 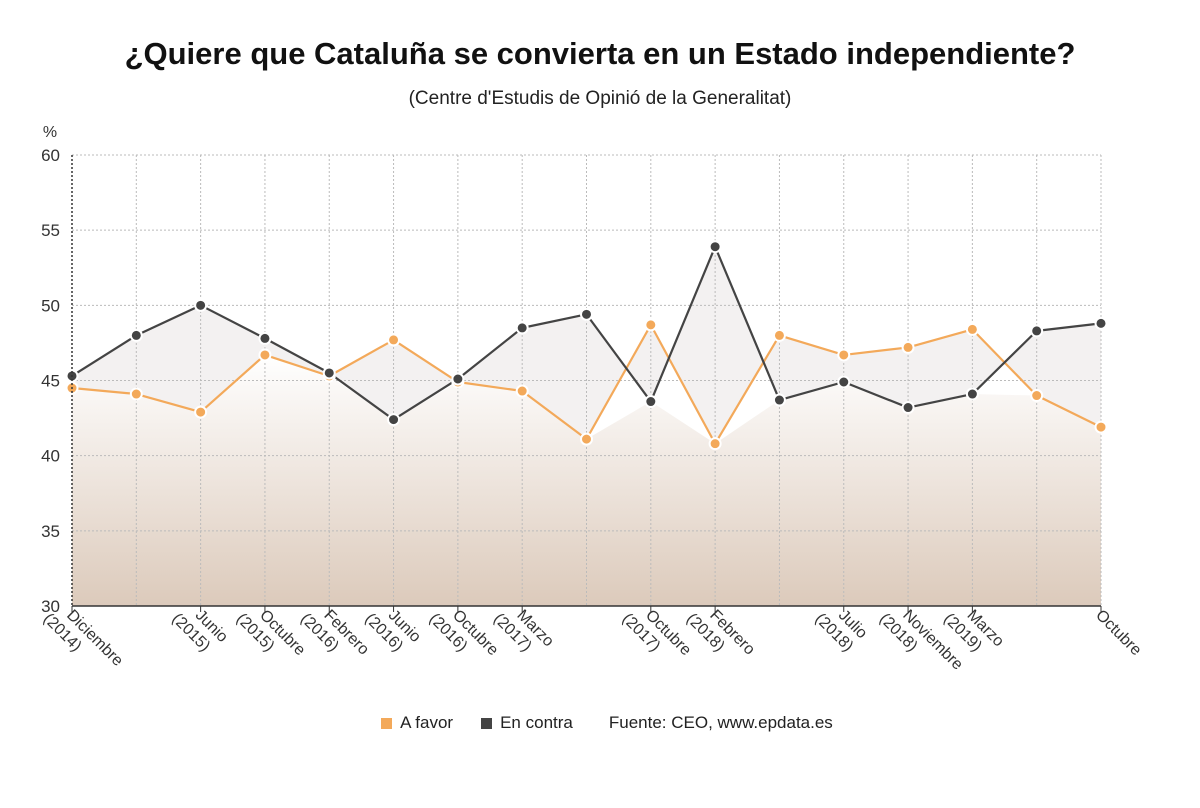 What do you see at coordinates (50, 132) in the screenshot?
I see `y-axis-label: %` at bounding box center [50, 132].